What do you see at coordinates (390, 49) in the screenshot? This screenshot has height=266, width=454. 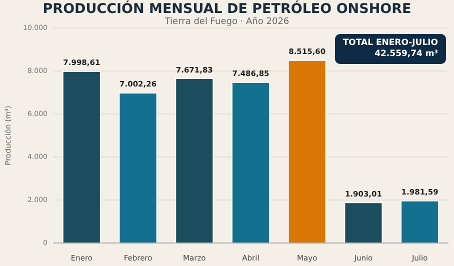 I see `annotation: TOTAL ENERO-JULIO 42.559,74 m³` at bounding box center [390, 49].